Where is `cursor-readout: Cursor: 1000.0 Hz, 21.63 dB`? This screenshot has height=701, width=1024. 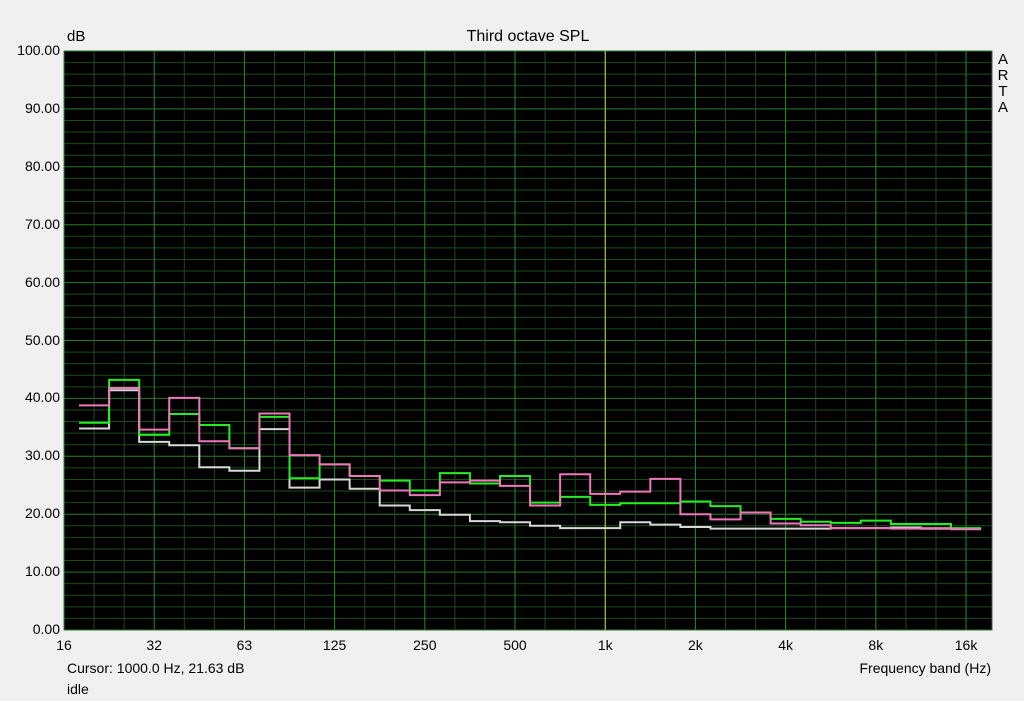 cursor-readout: Cursor: 1000.0 Hz, 21.63 dB is located at coordinates (156, 668).